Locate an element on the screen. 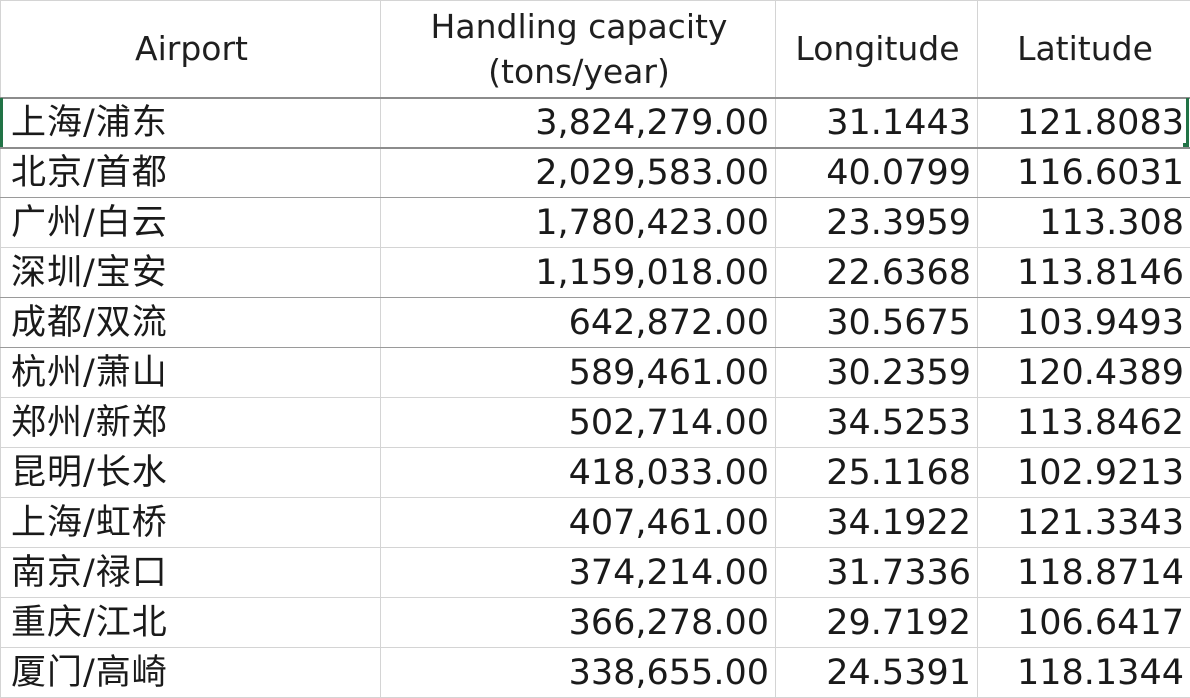 The height and width of the screenshot is (698, 1190). cell-longitude: 22.6368 is located at coordinates (876, 272).